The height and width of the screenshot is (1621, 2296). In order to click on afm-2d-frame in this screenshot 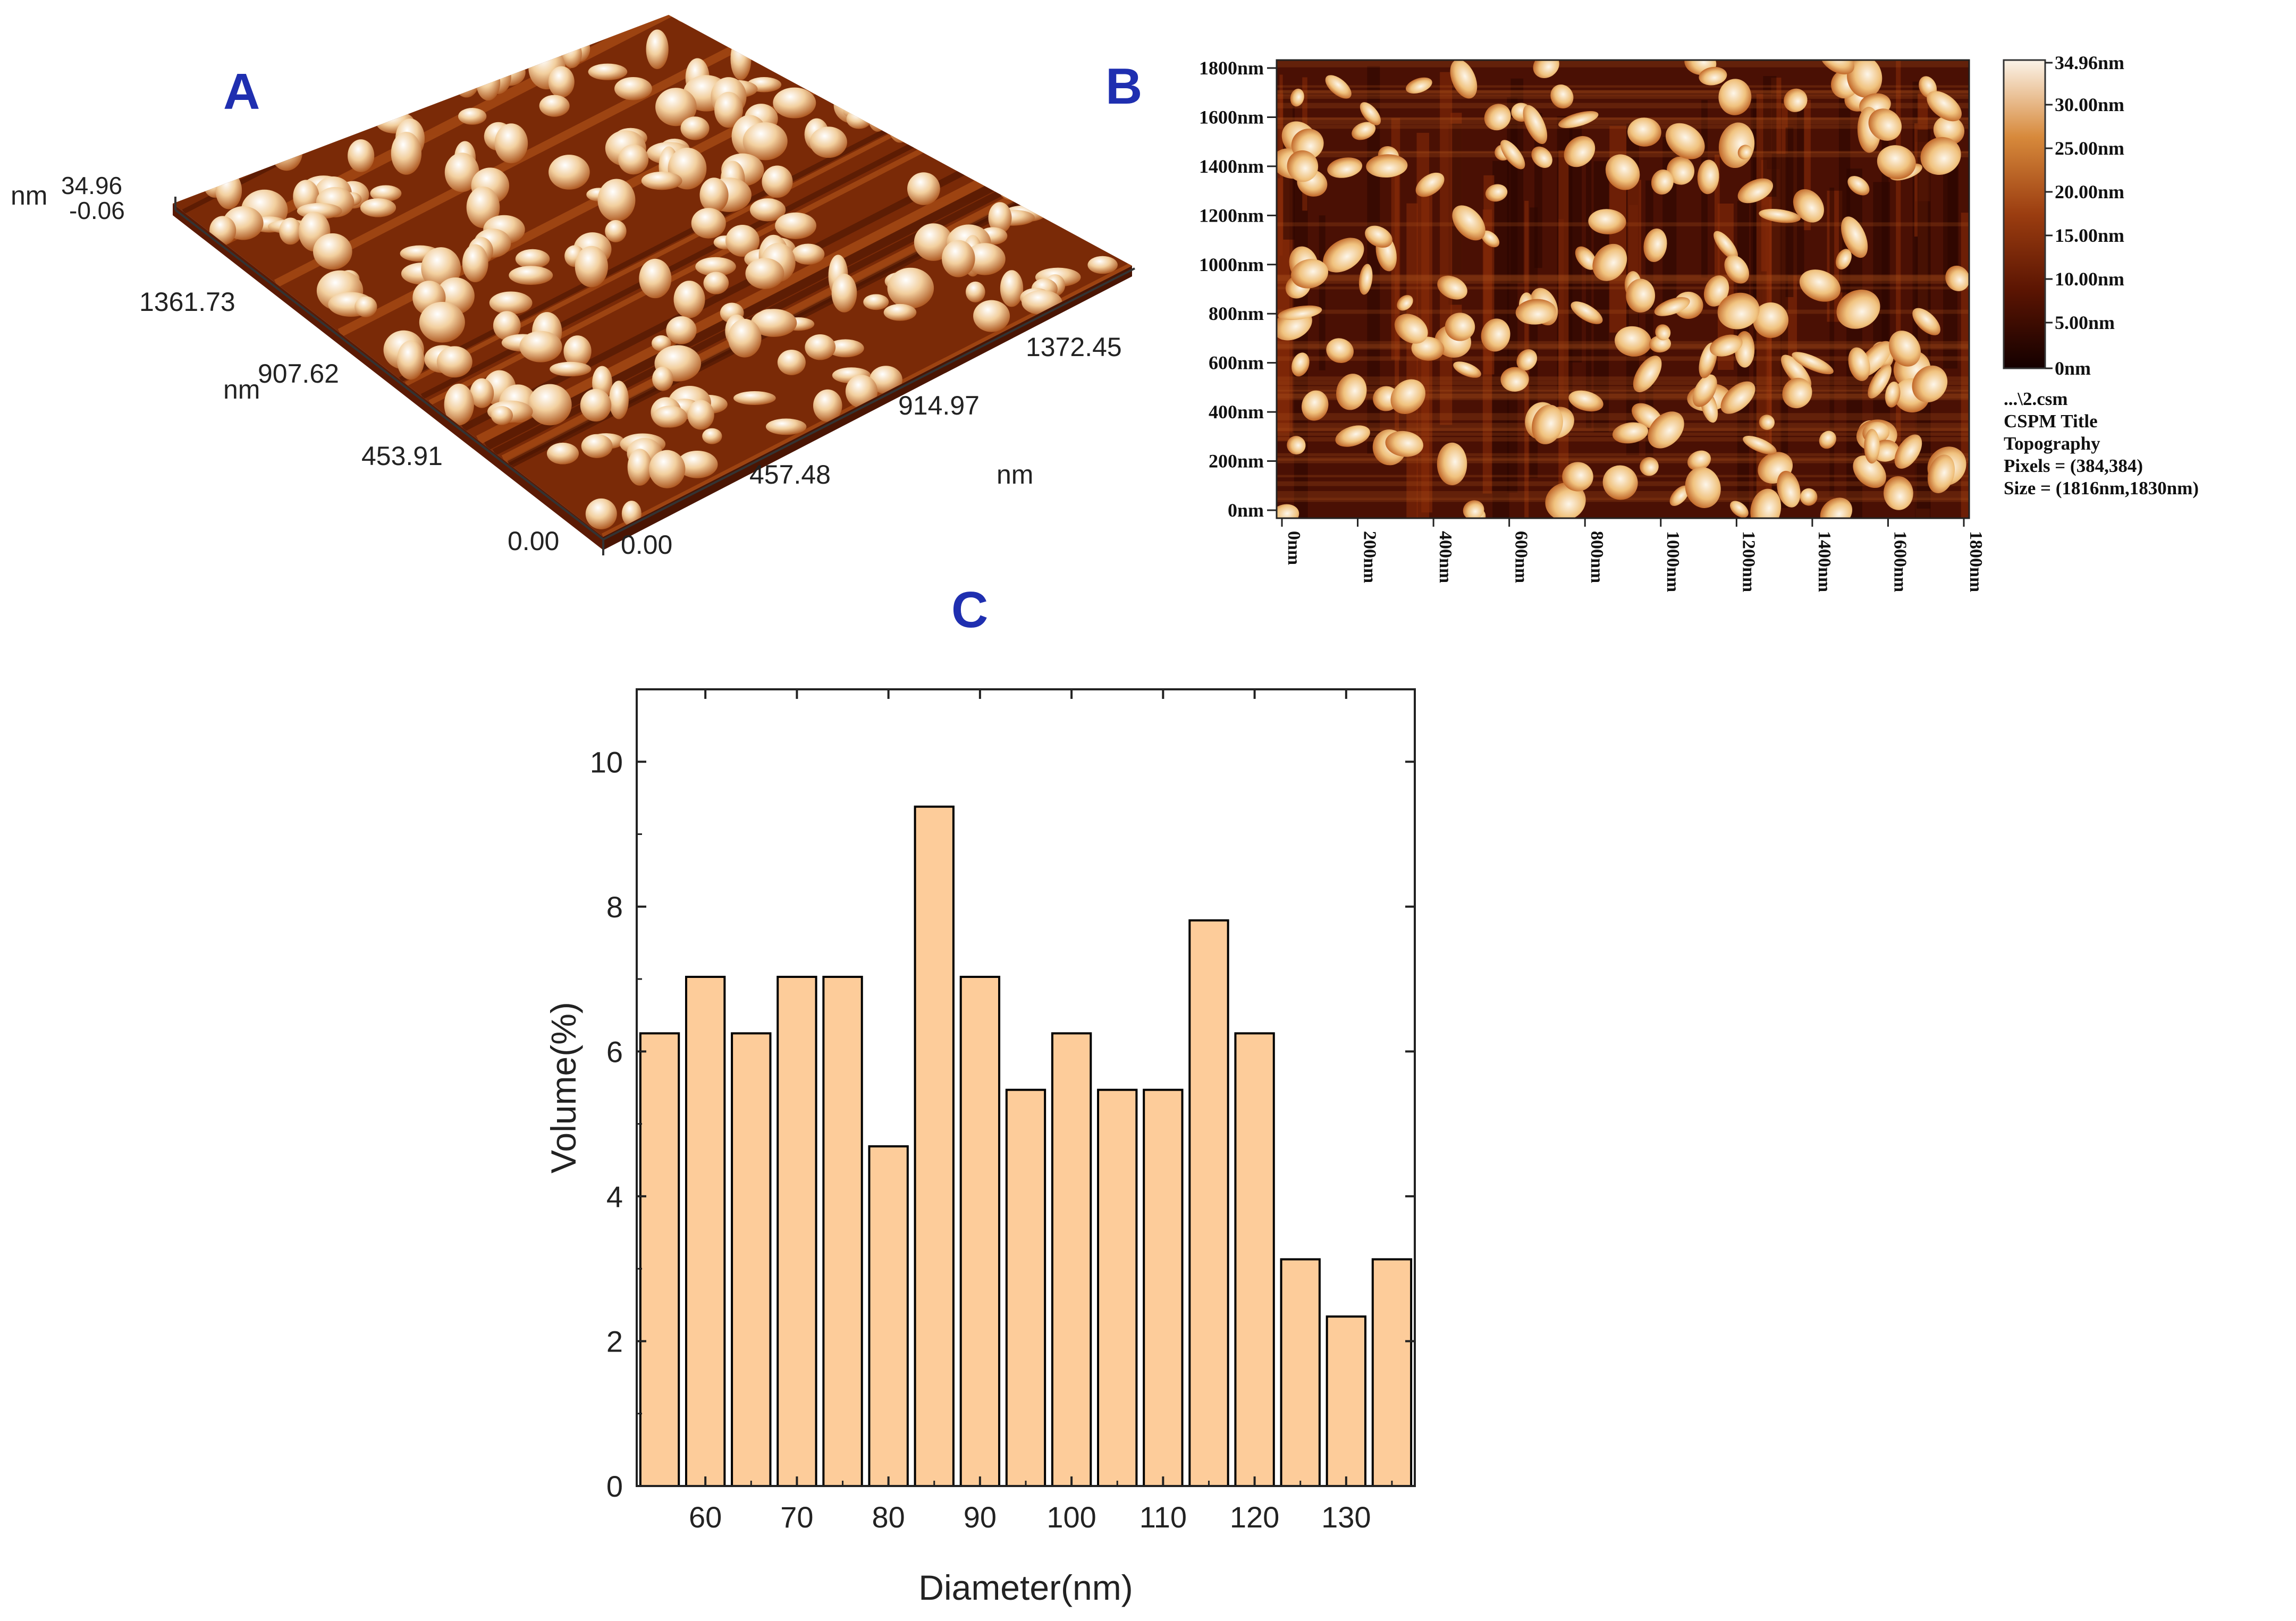, I will do `click(1623, 289)`.